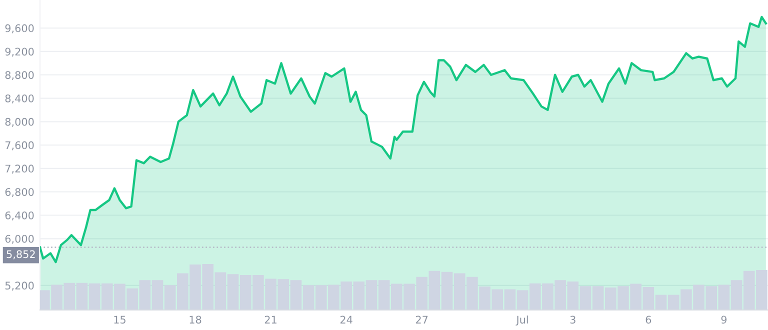 The height and width of the screenshot is (330, 768). What do you see at coordinates (19, 75) in the screenshot?
I see `y-tick-label: 8,800` at bounding box center [19, 75].